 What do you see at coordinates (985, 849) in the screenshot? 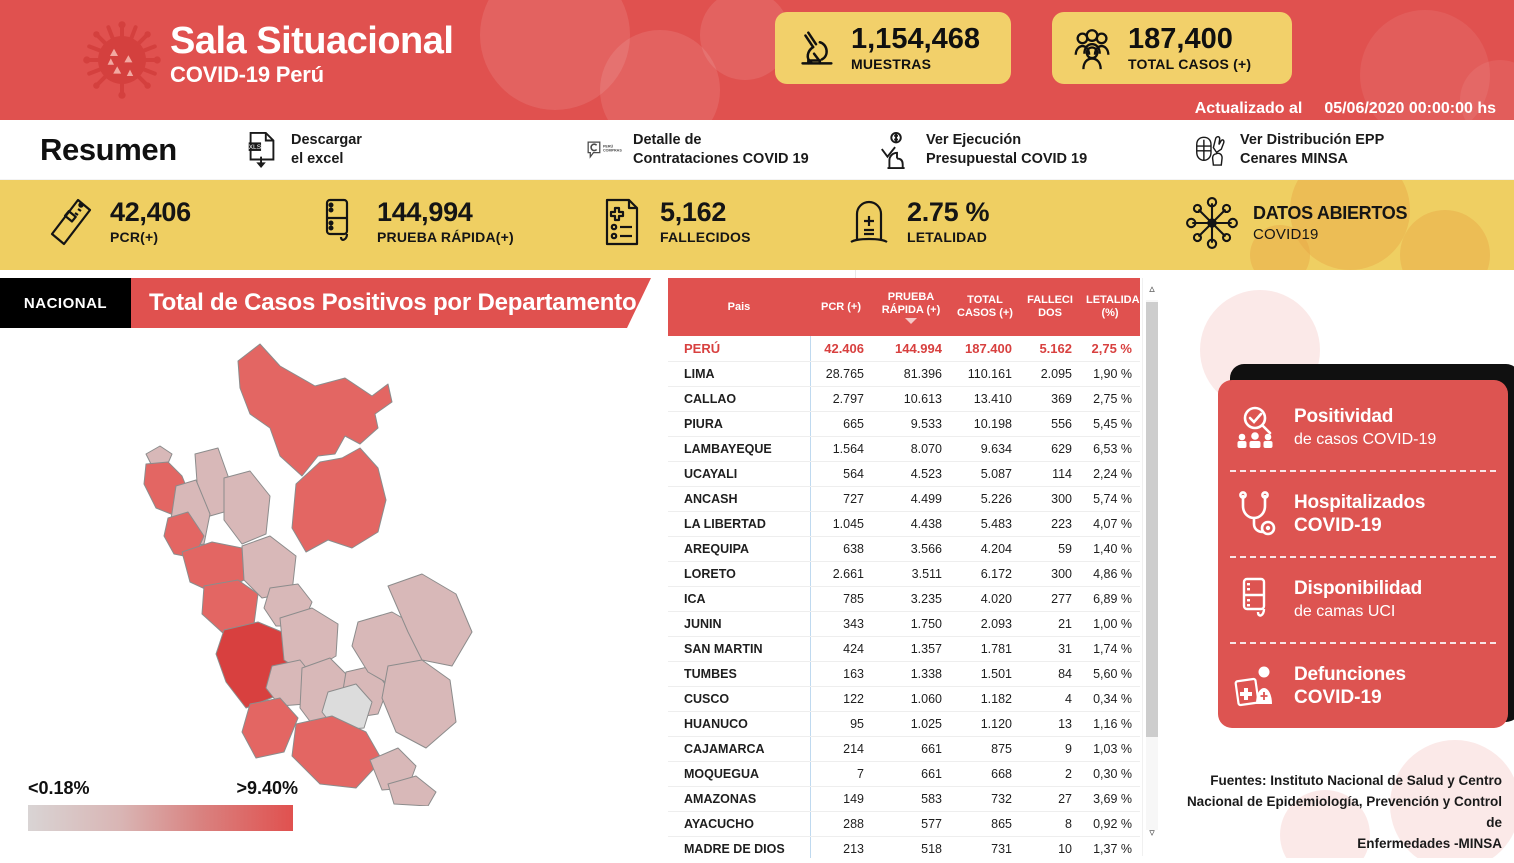
I see `cell-total_casos: 731` at bounding box center [985, 849].